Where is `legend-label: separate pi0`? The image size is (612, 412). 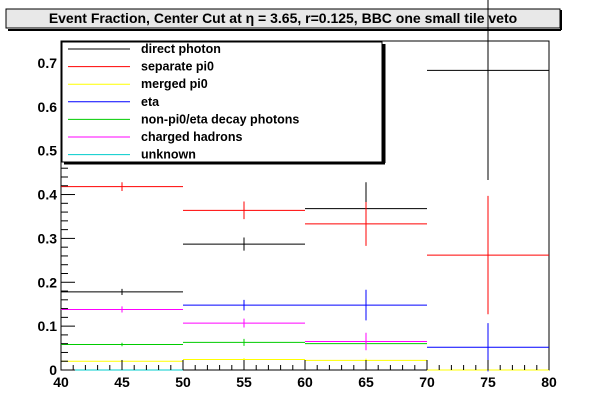
legend-label: separate pi0 is located at coordinates (177, 67).